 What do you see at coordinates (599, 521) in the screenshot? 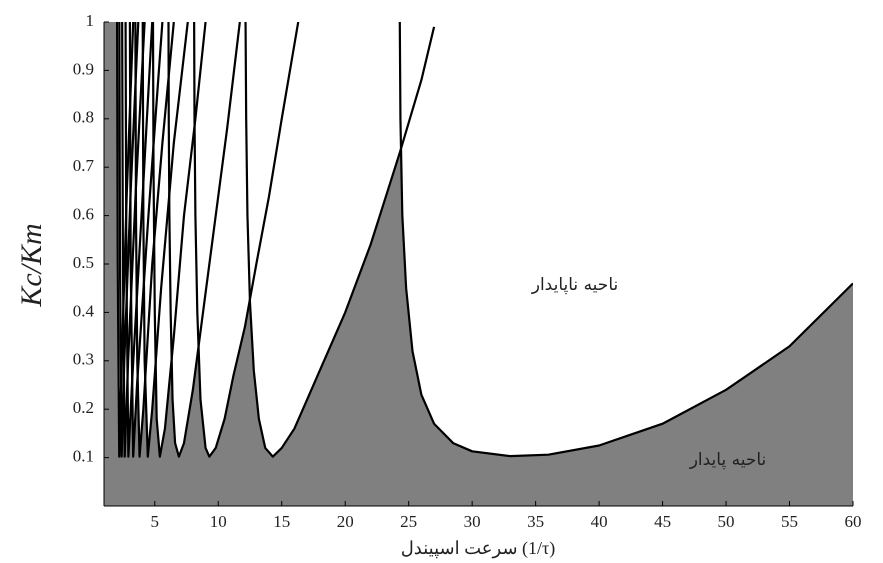
I see `x-tick-label: 40` at bounding box center [599, 521].